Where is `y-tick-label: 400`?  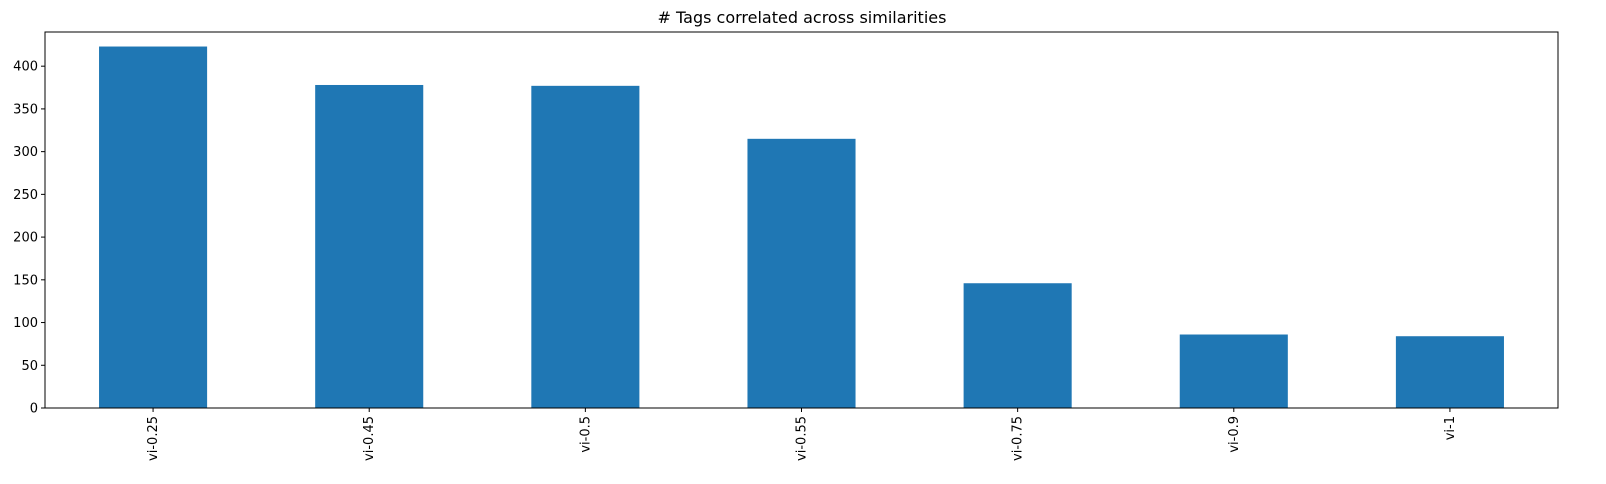
y-tick-label: 400 is located at coordinates (25, 67).